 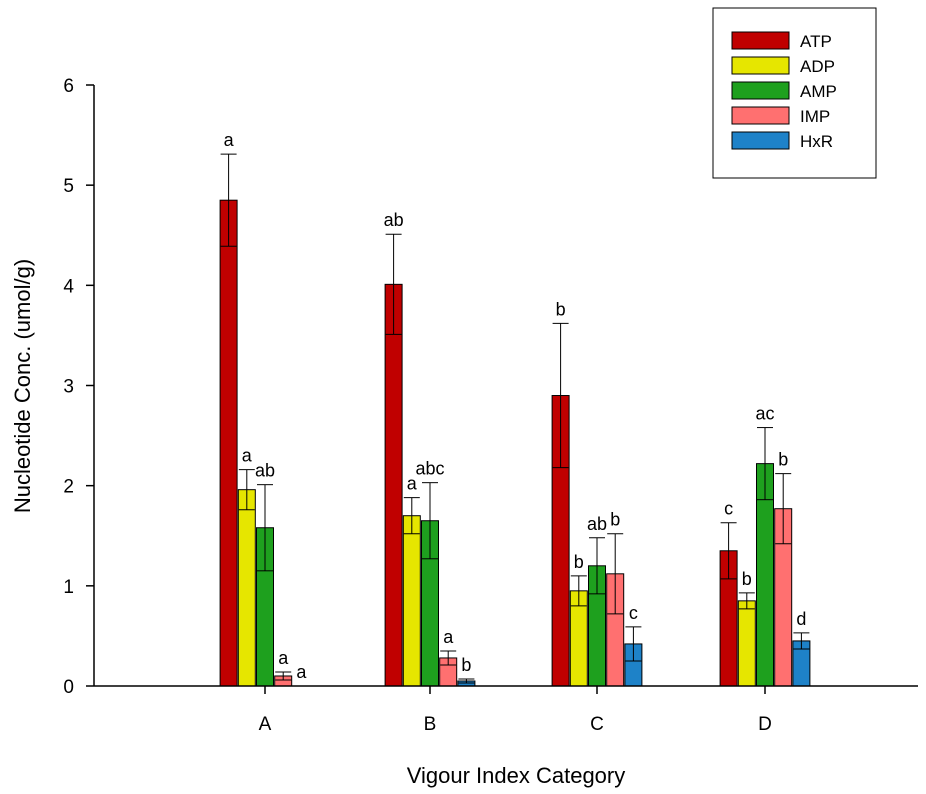 What do you see at coordinates (68, 186) in the screenshot?
I see `y-tick-label: 5` at bounding box center [68, 186].